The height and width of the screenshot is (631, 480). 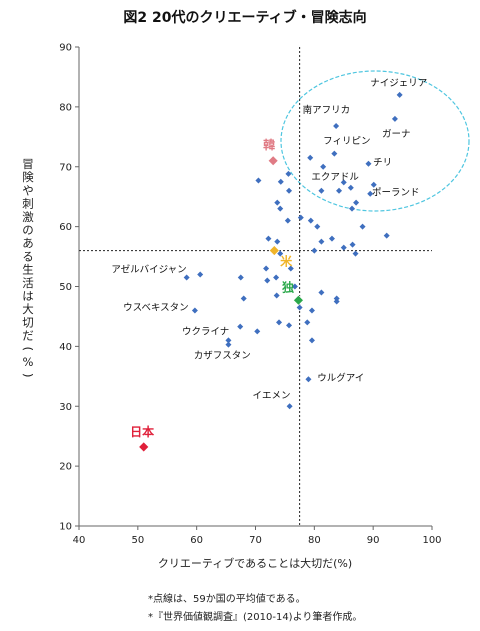 What do you see at coordinates (431, 540) in the screenshot?
I see `x-tick-label: 100` at bounding box center [431, 540].